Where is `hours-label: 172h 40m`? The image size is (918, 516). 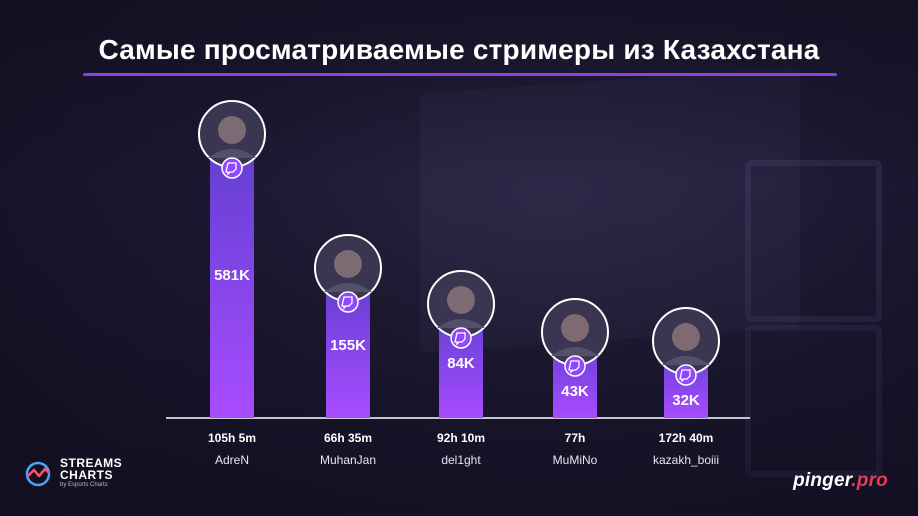
hours-label: 172h 40m is located at coordinates (686, 438).